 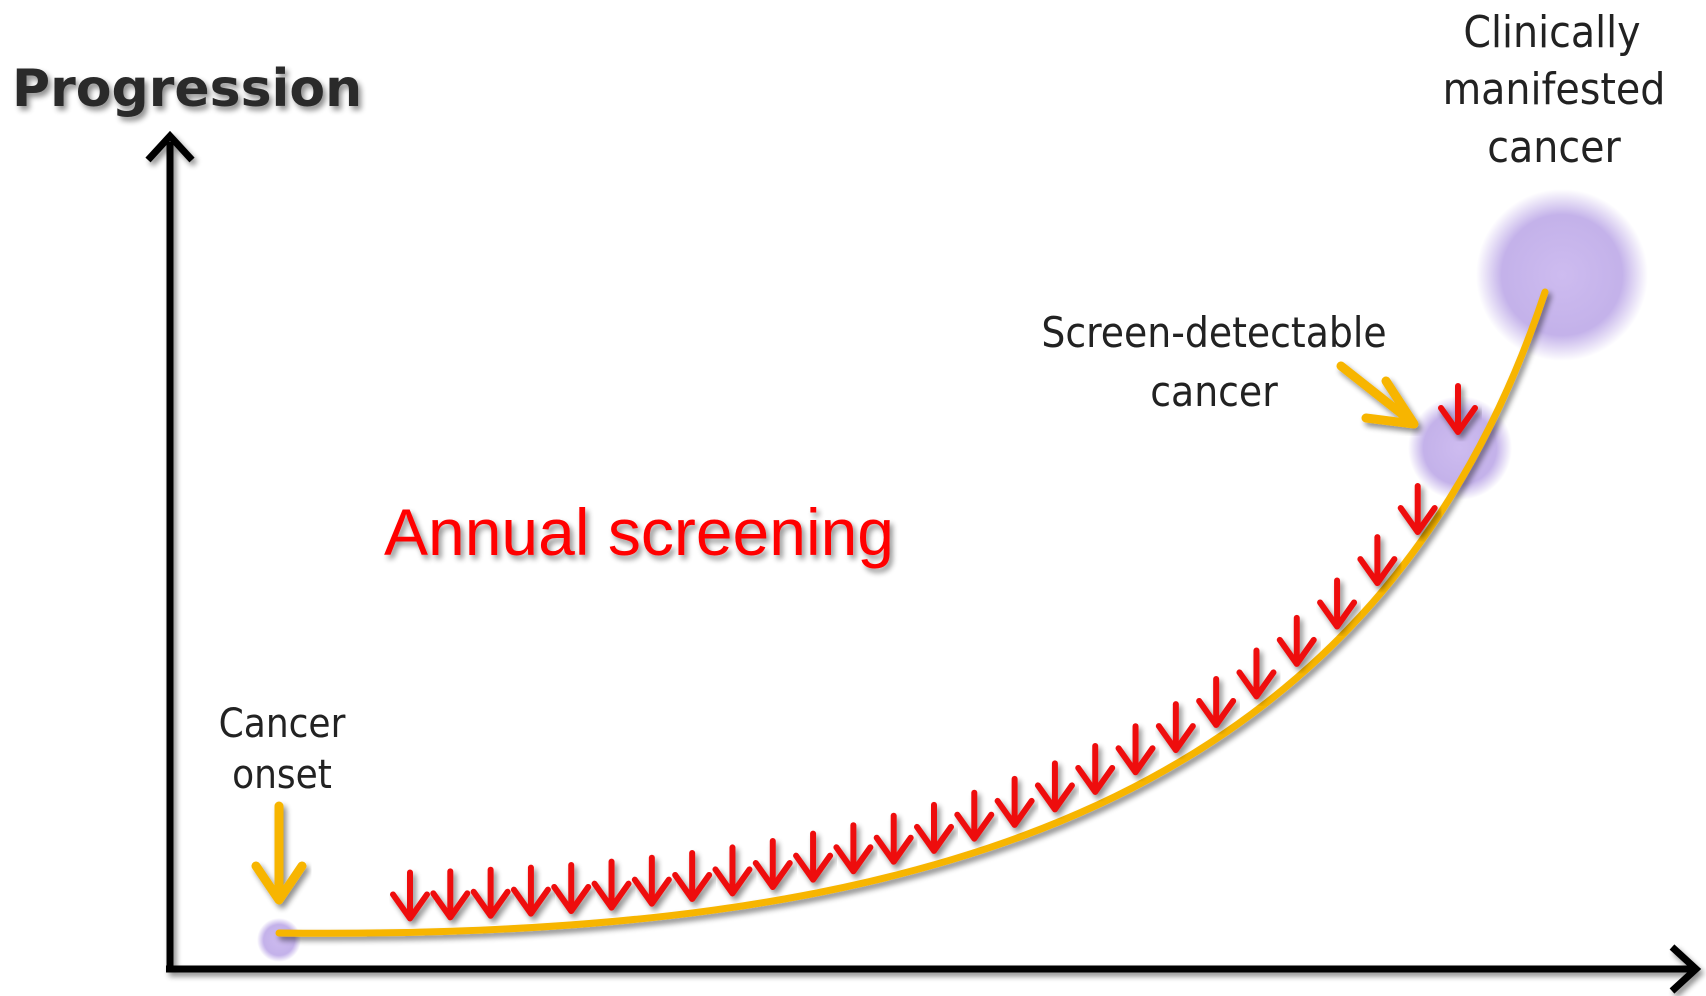 What do you see at coordinates (282, 749) in the screenshot?
I see `onset-label: Cancer onset` at bounding box center [282, 749].